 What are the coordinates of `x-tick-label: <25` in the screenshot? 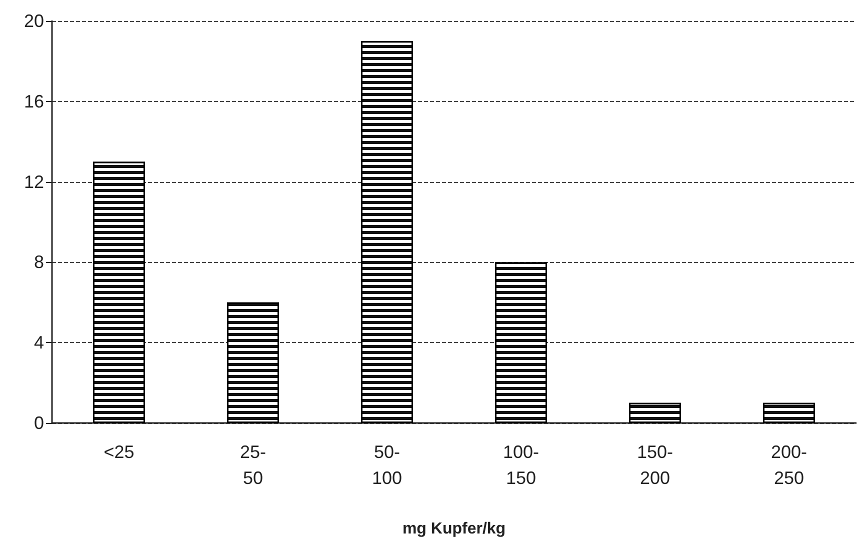 It's located at (119, 452).